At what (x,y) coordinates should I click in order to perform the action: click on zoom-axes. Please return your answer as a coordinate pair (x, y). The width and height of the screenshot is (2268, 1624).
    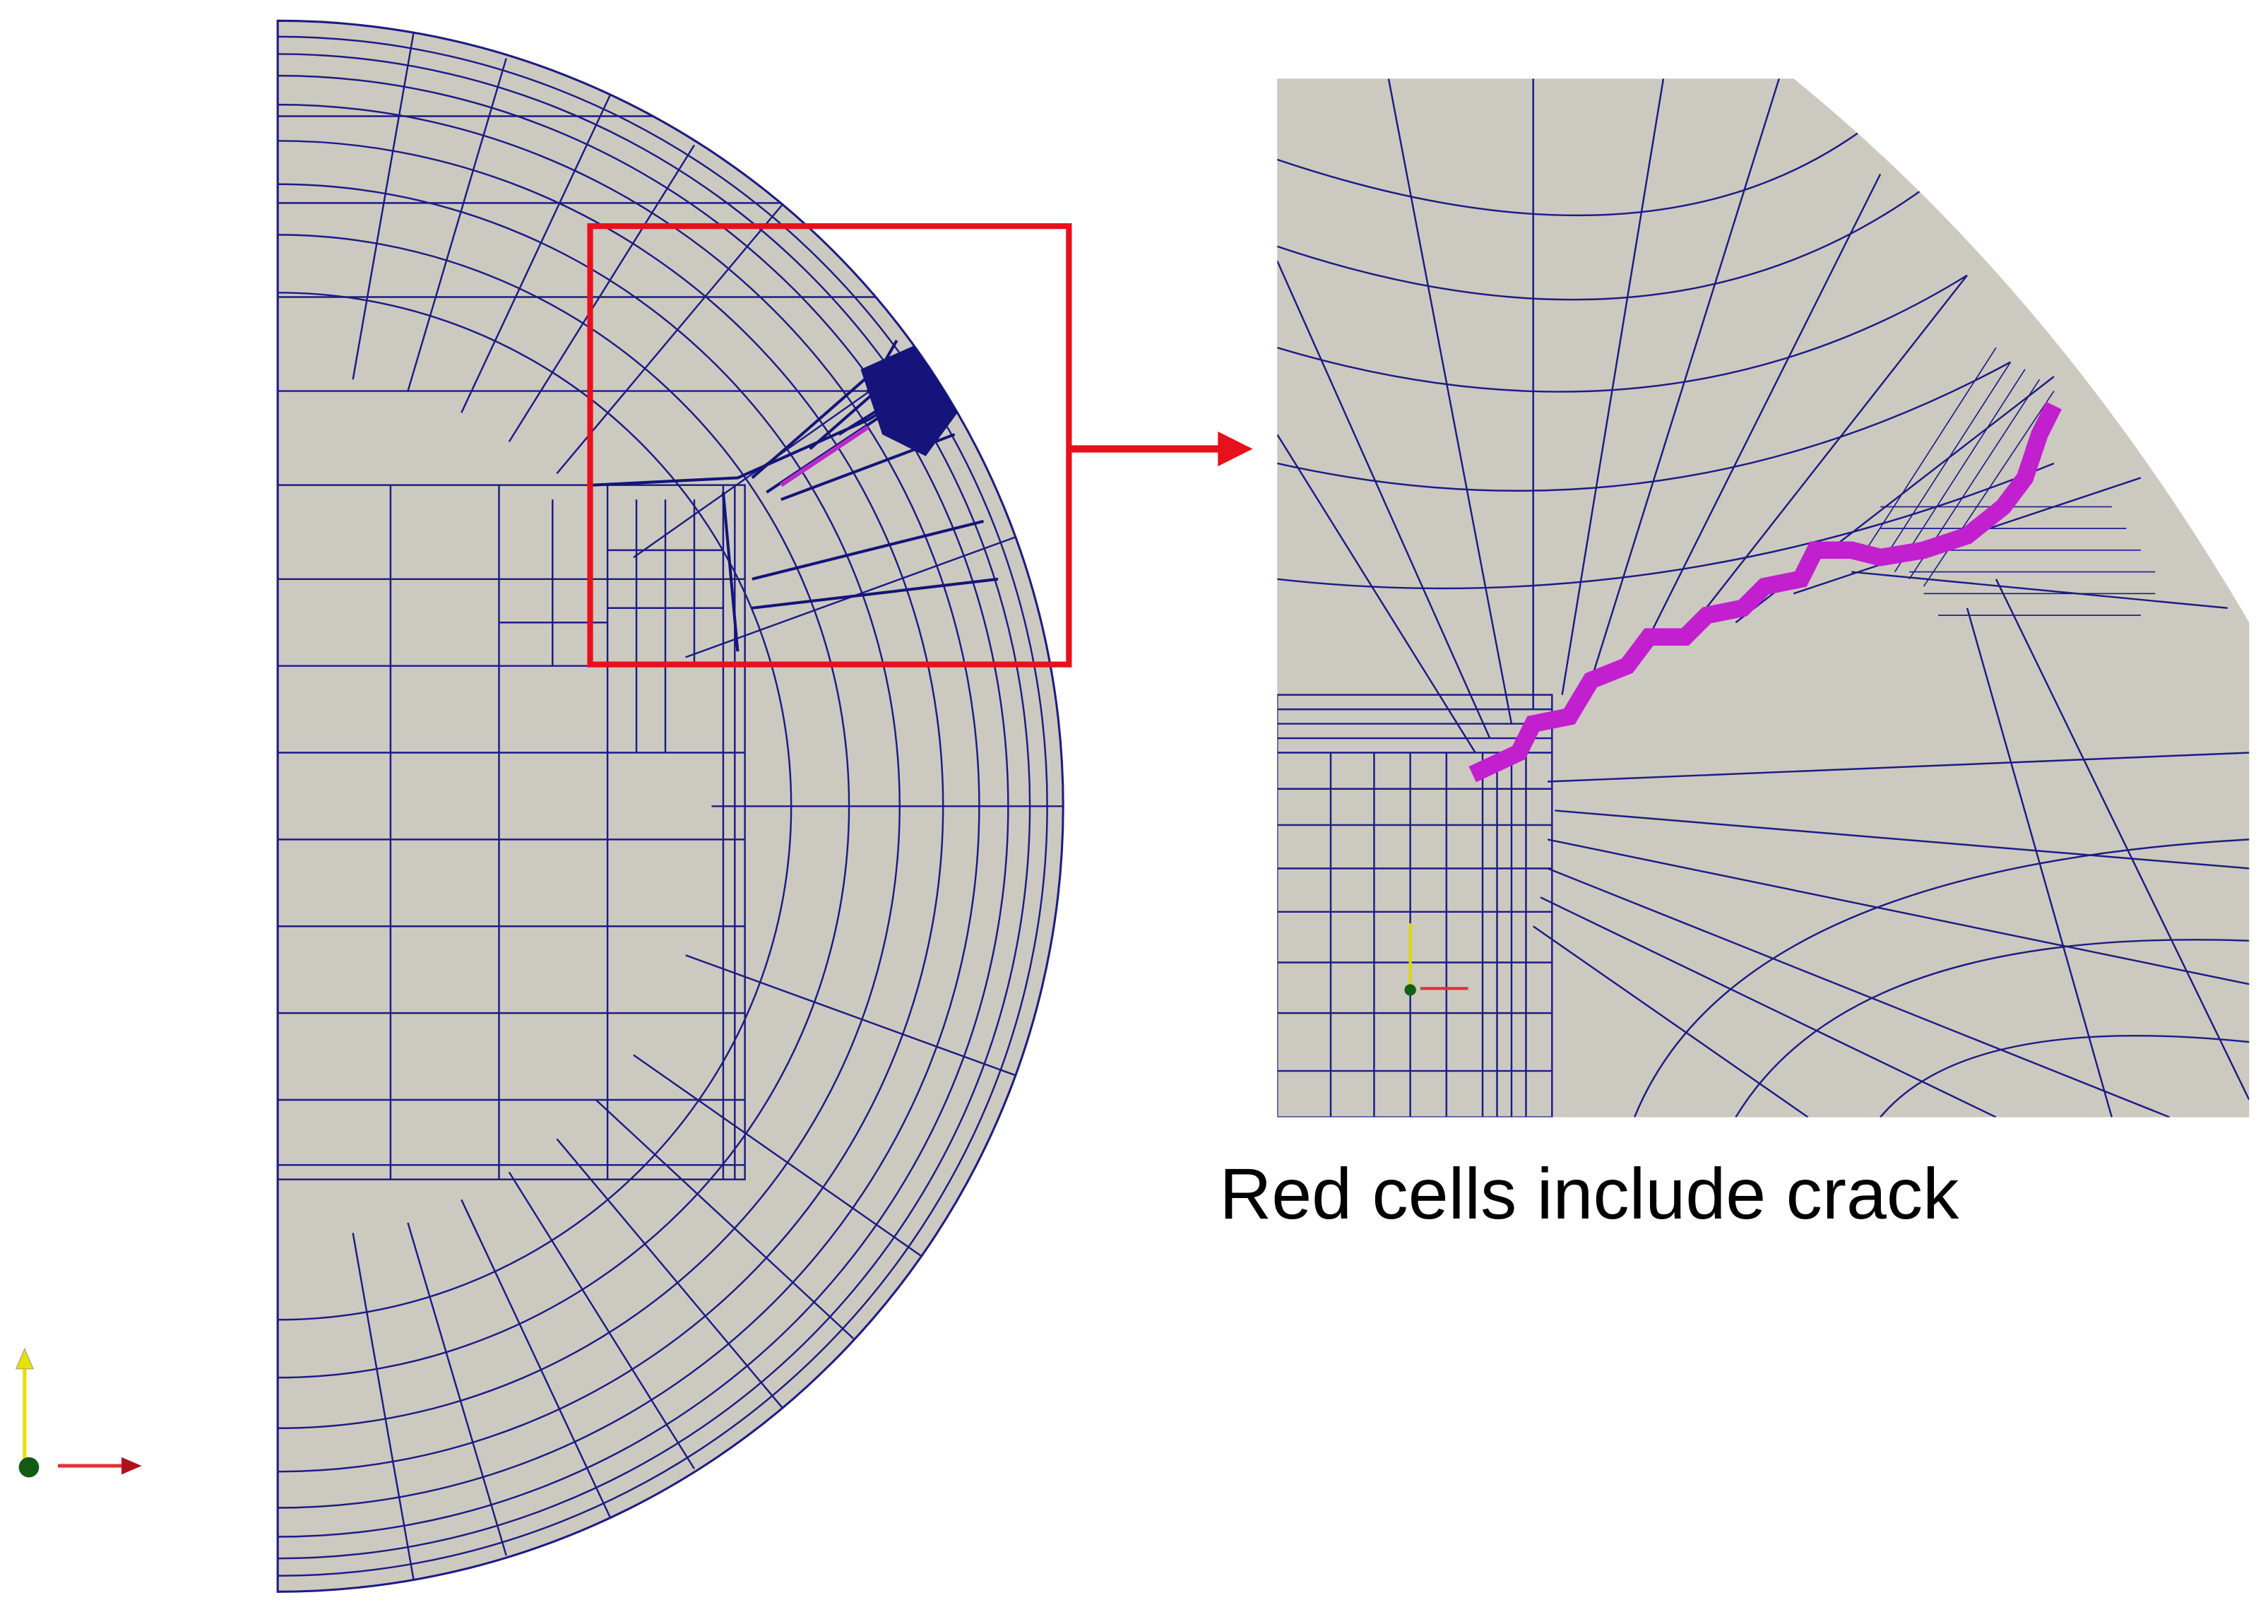
    Looking at the image, I should click on (1436, 959).